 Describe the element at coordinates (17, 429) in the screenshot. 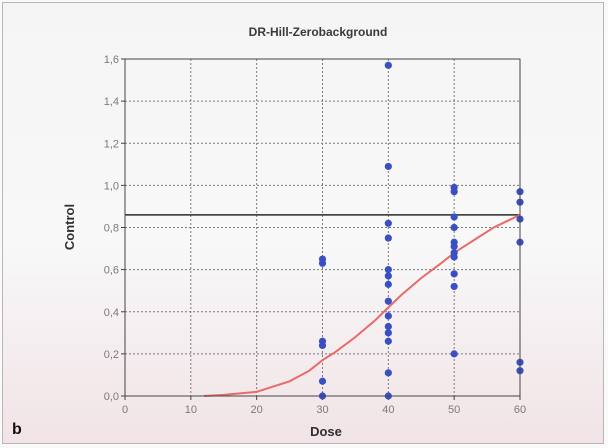

I see `panel-letter: b` at that location.